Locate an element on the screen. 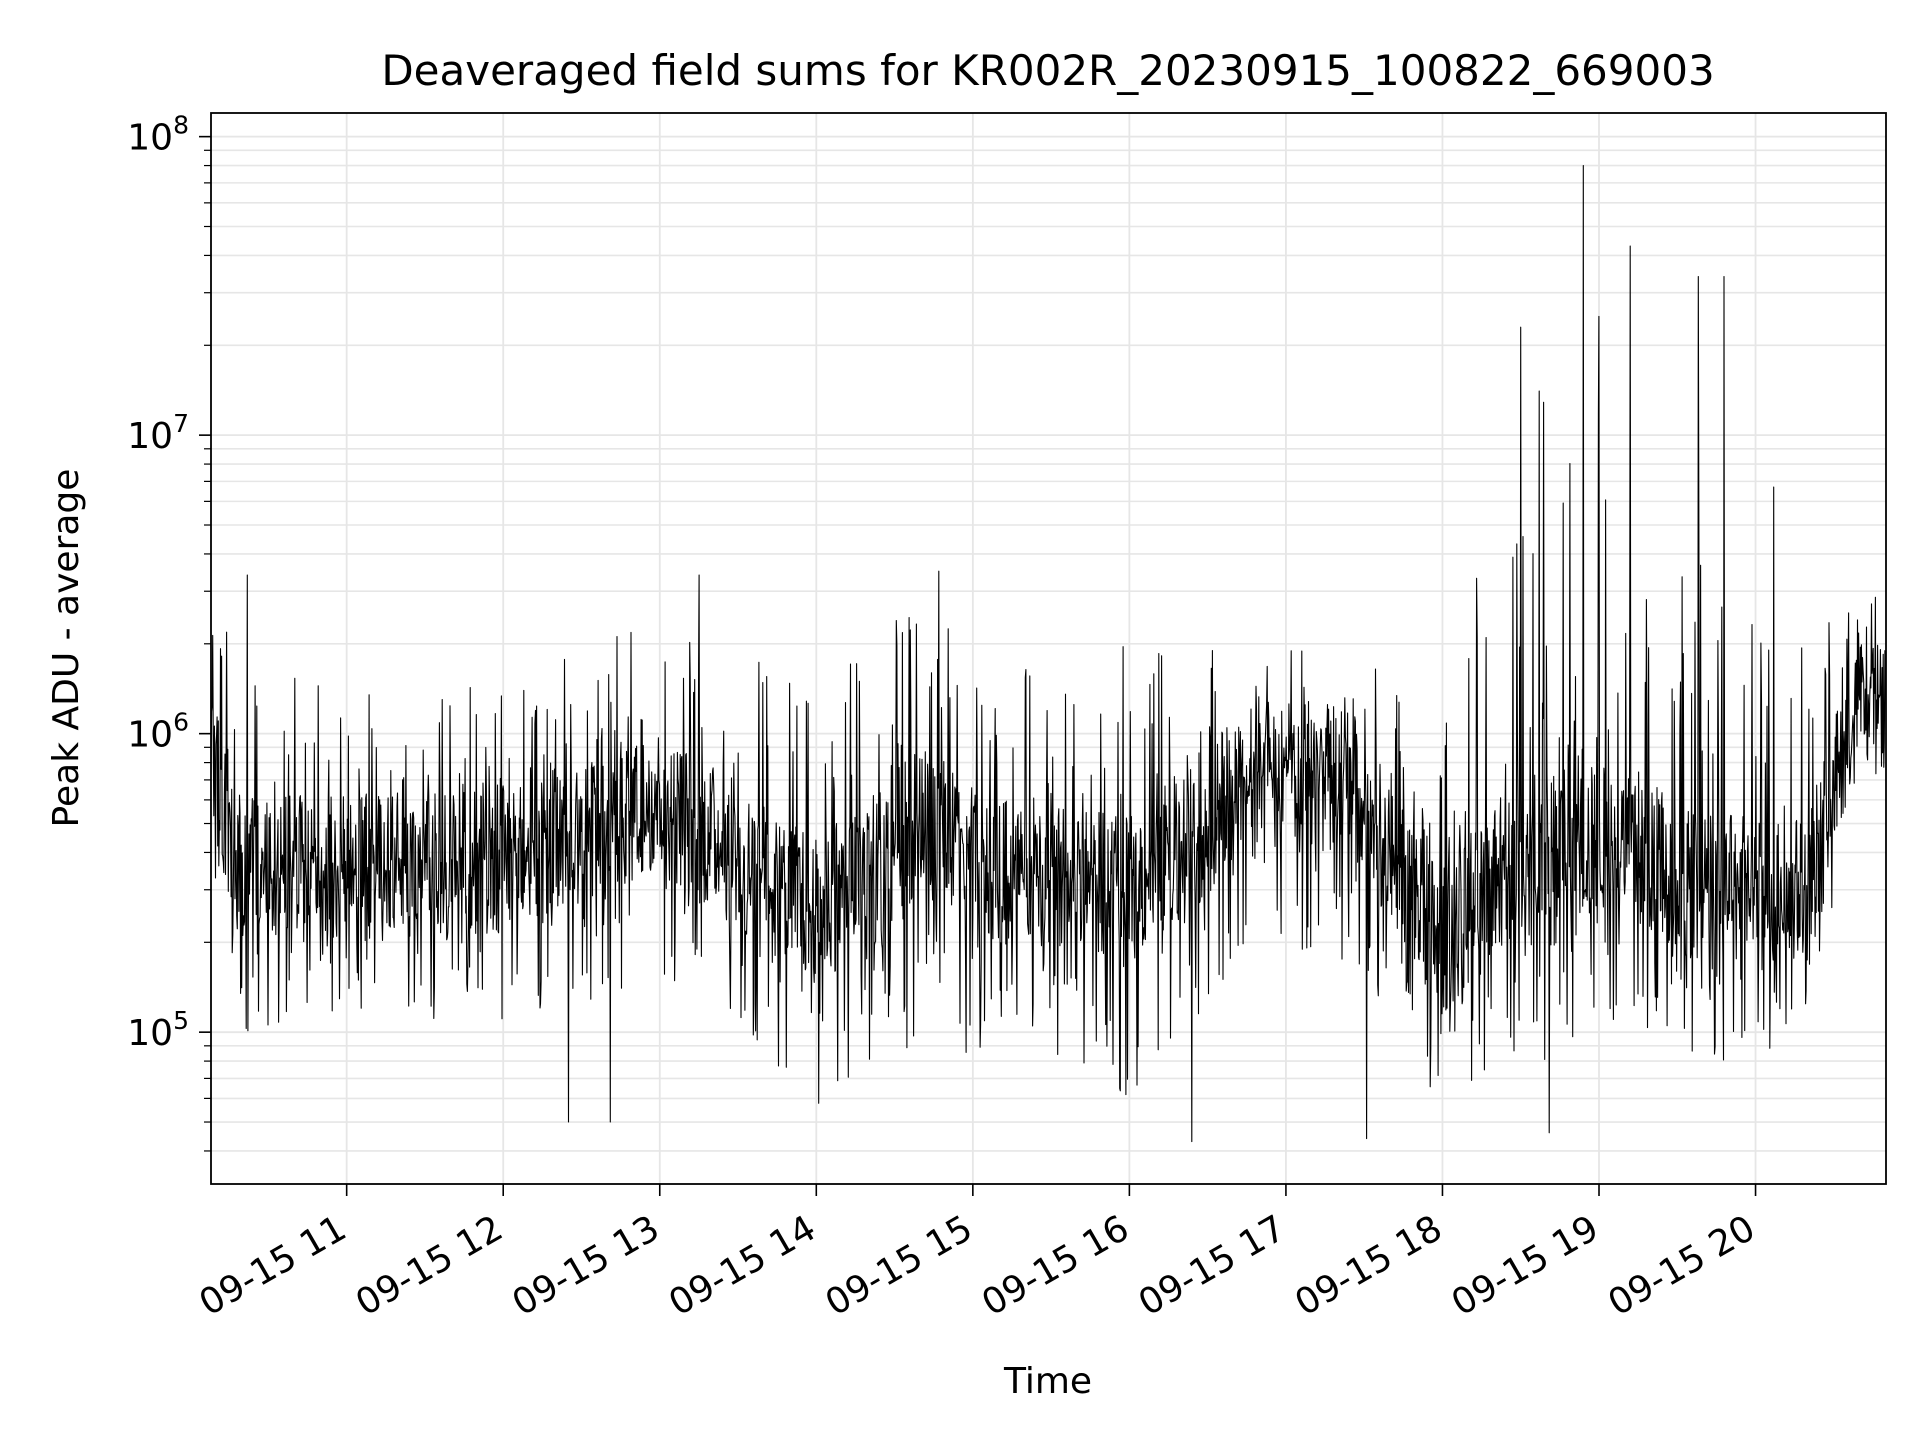 Image resolution: width=1920 pixels, height=1440 pixels. y-tick-label: 10⁸ is located at coordinates (158, 135).